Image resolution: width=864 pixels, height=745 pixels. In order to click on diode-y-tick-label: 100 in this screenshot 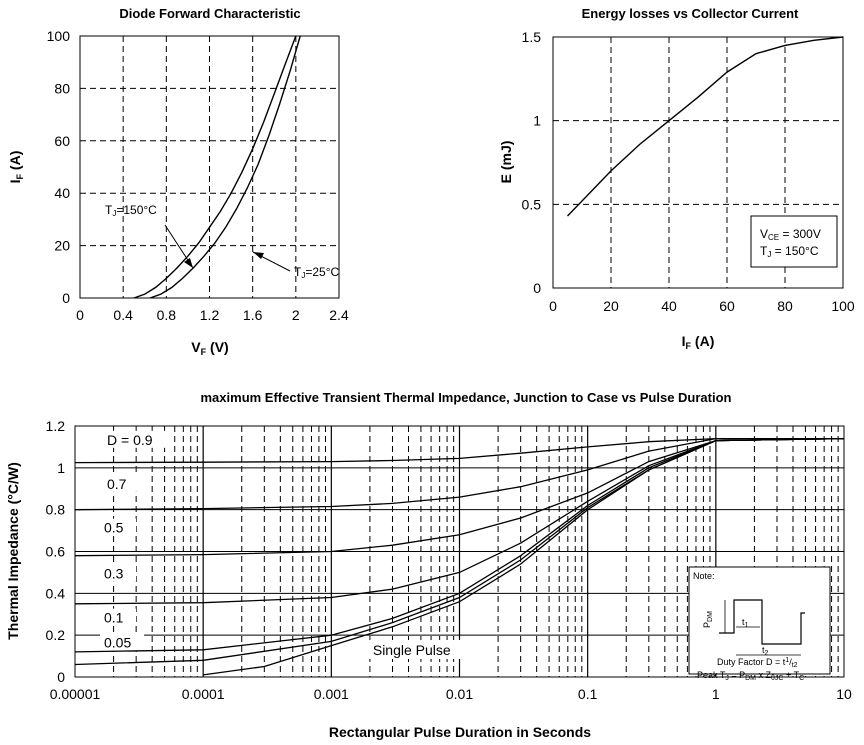, I will do `click(59, 36)`.